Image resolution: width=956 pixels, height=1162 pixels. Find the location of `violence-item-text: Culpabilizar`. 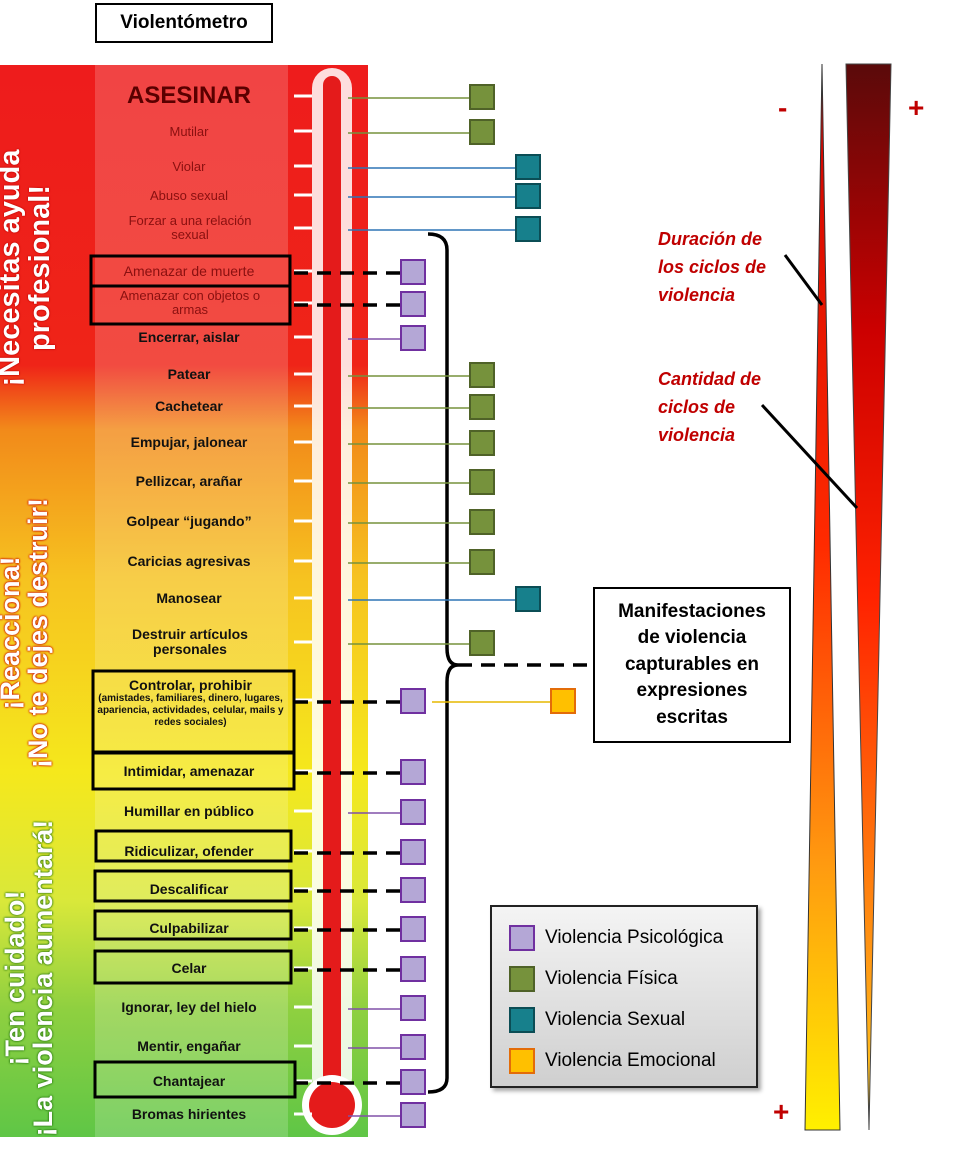

violence-item-text: Culpabilizar is located at coordinates (189, 927).